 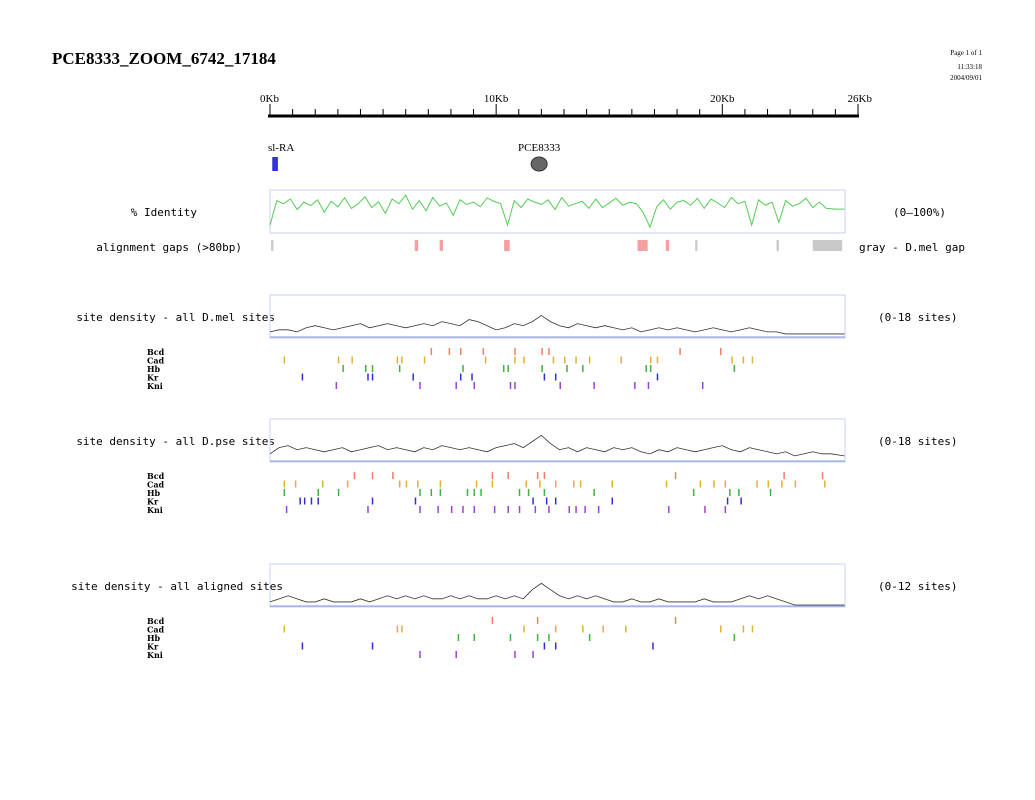 I want to click on ruler-labels: 0Kb 10Kb 20Kb 26Kb, so click(x=566, y=99).